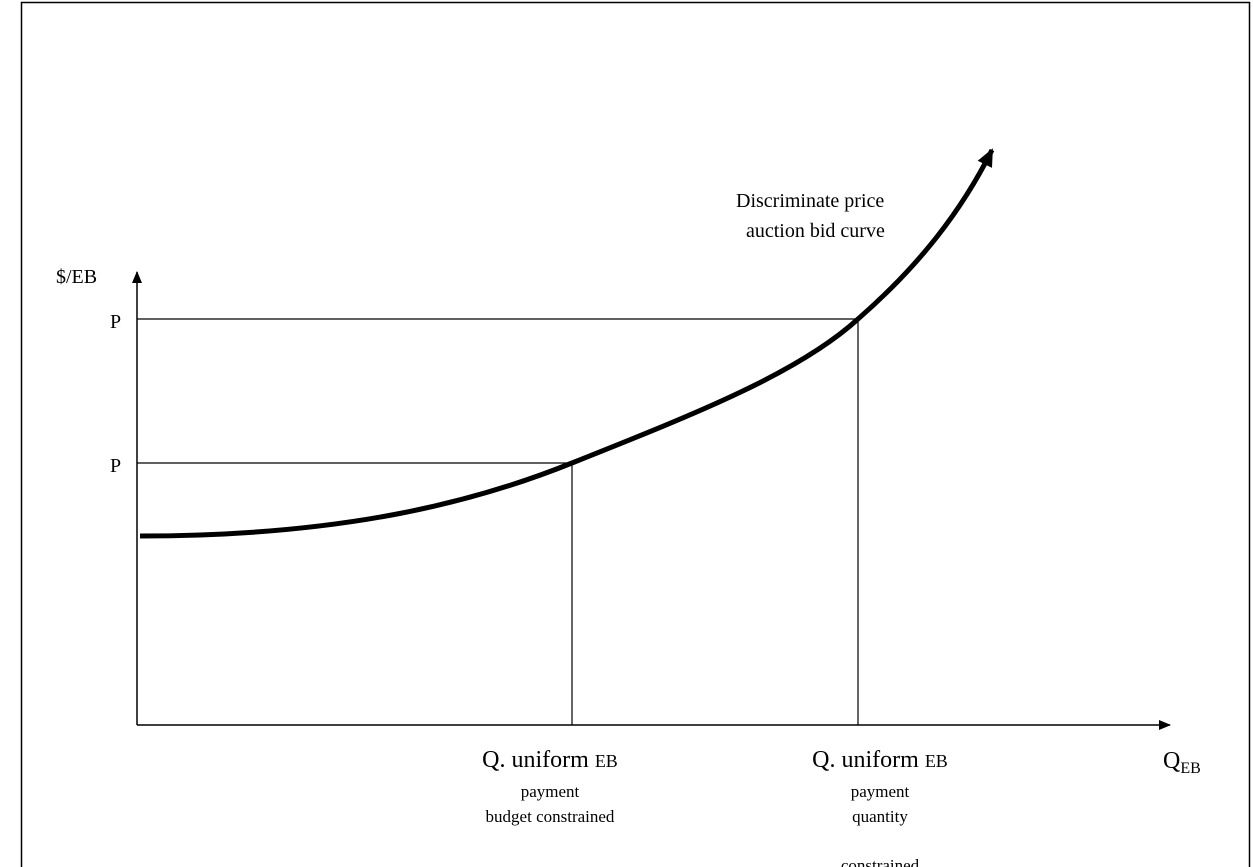 This screenshot has height=867, width=1253. What do you see at coordinates (815, 231) in the screenshot?
I see `curve-label: auction bid curve` at bounding box center [815, 231].